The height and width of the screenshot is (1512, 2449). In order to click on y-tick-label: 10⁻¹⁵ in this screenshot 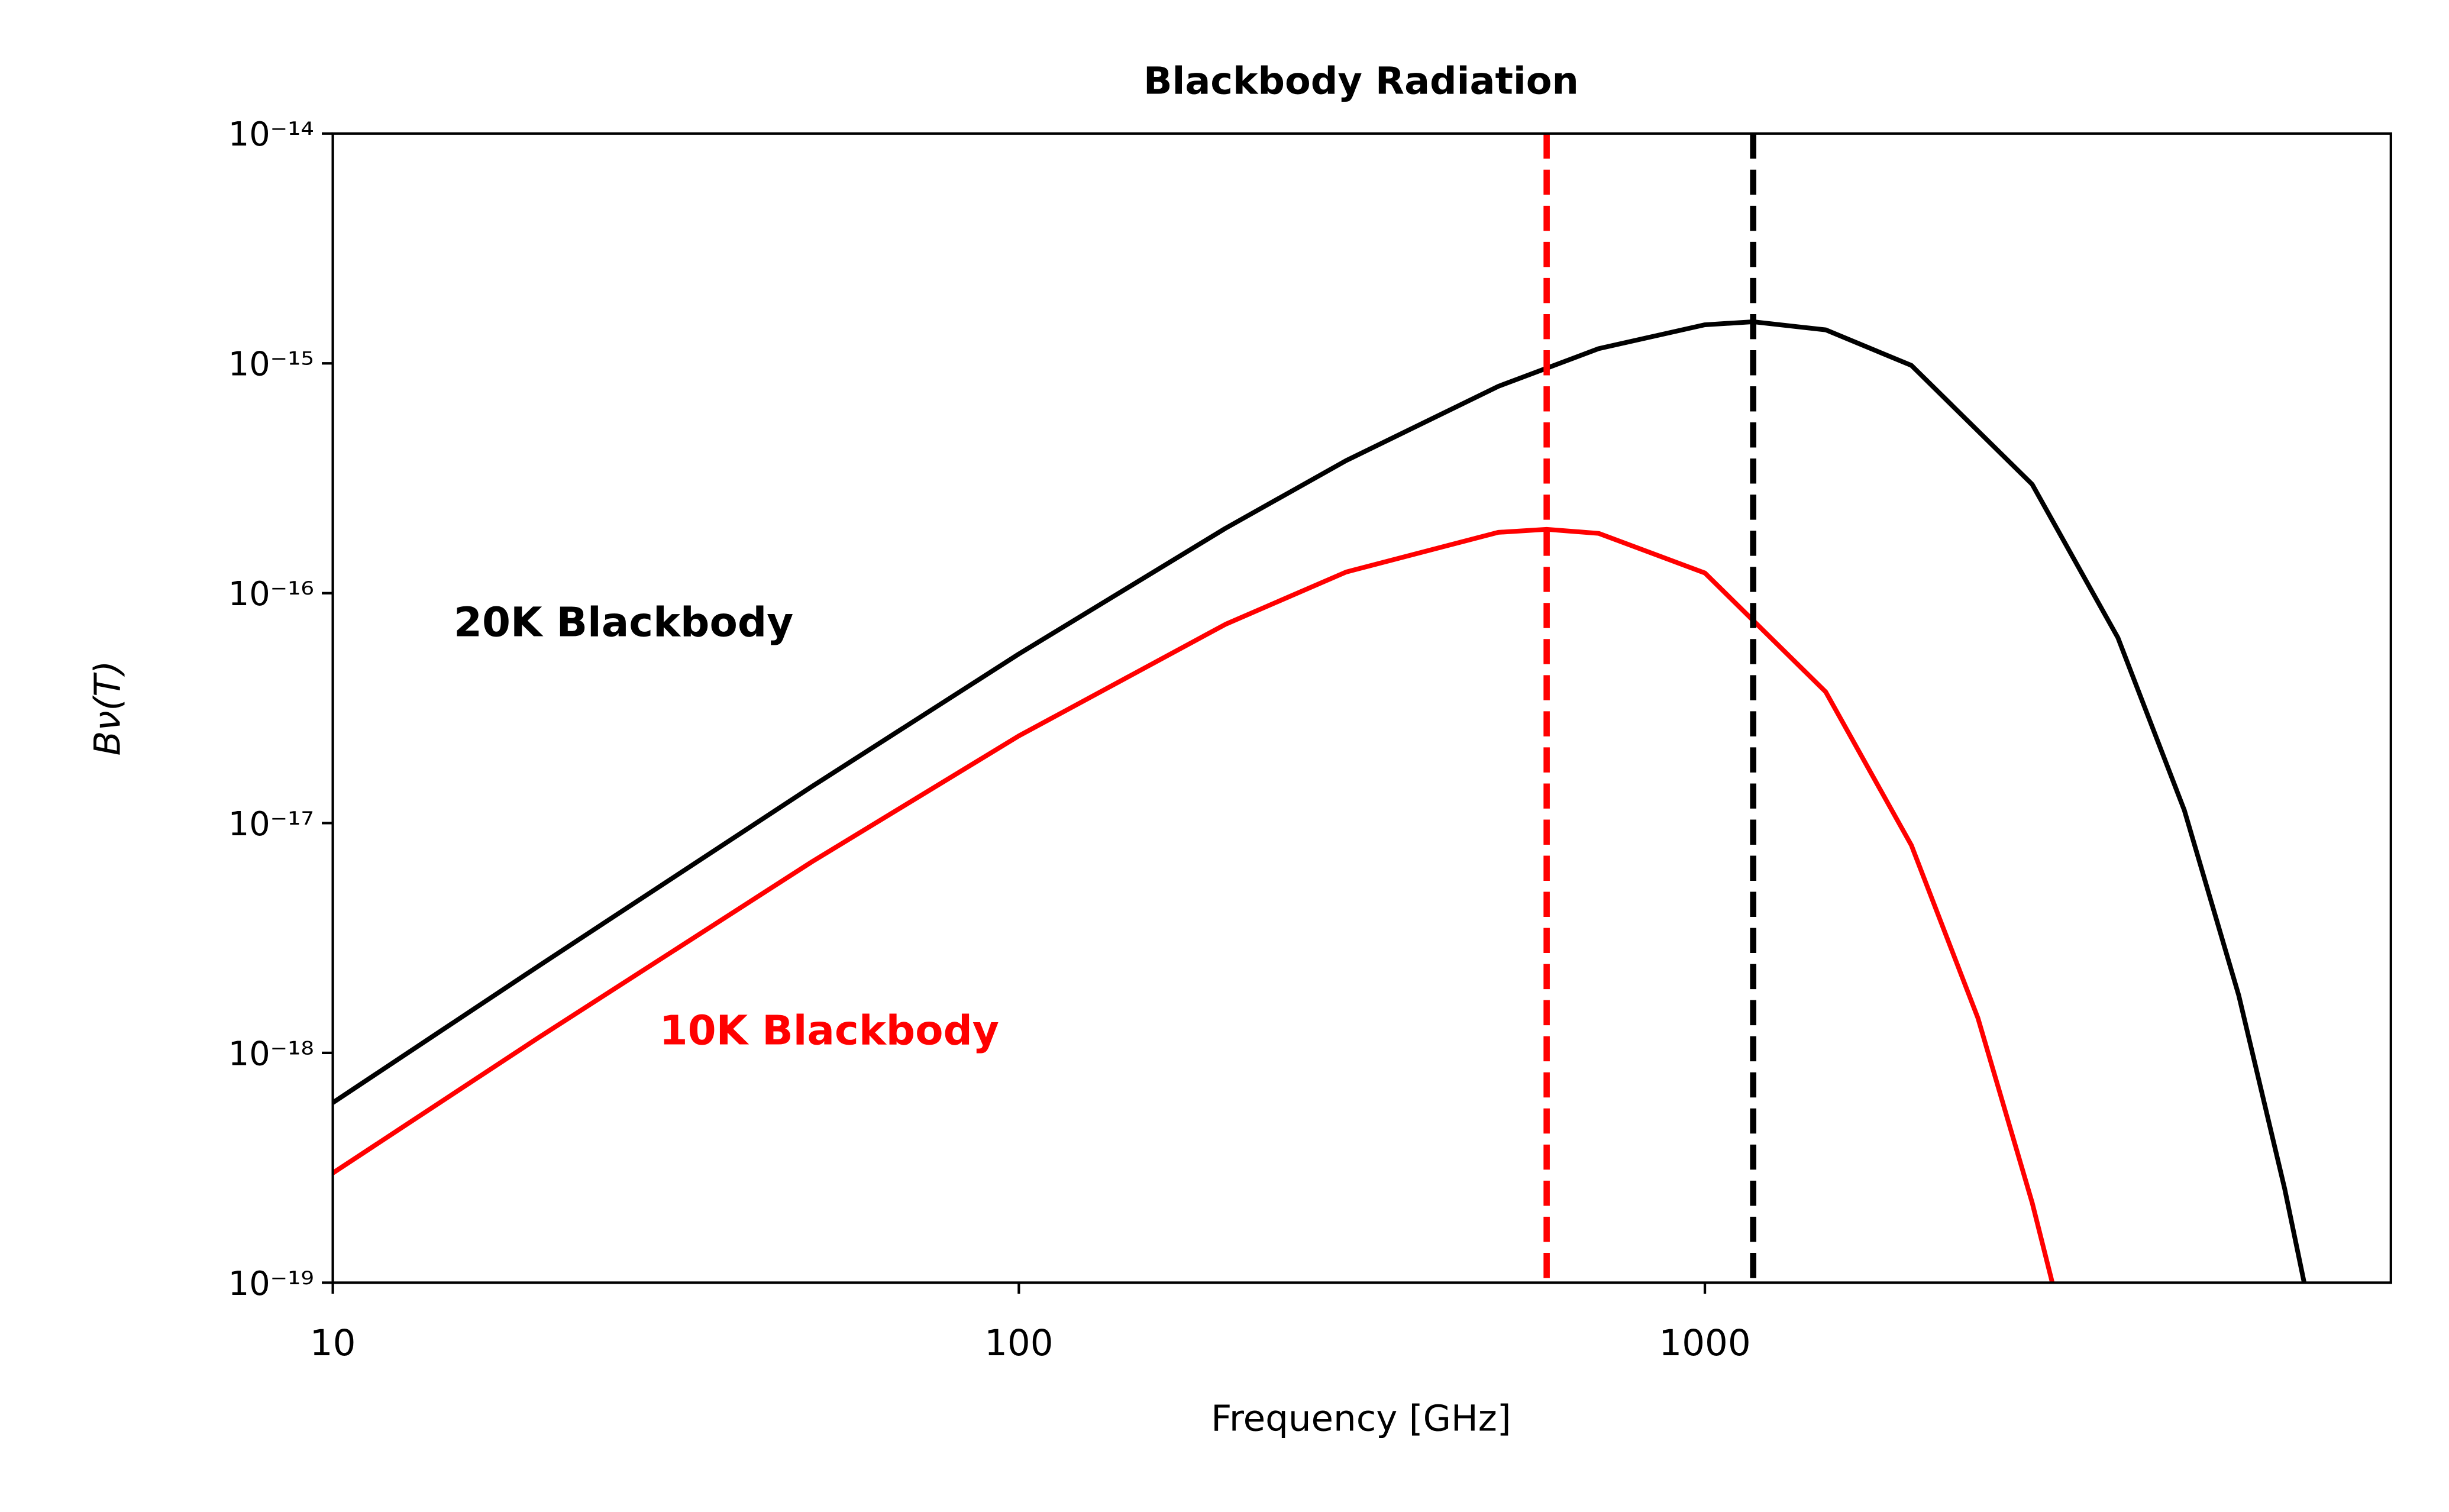, I will do `click(271, 364)`.